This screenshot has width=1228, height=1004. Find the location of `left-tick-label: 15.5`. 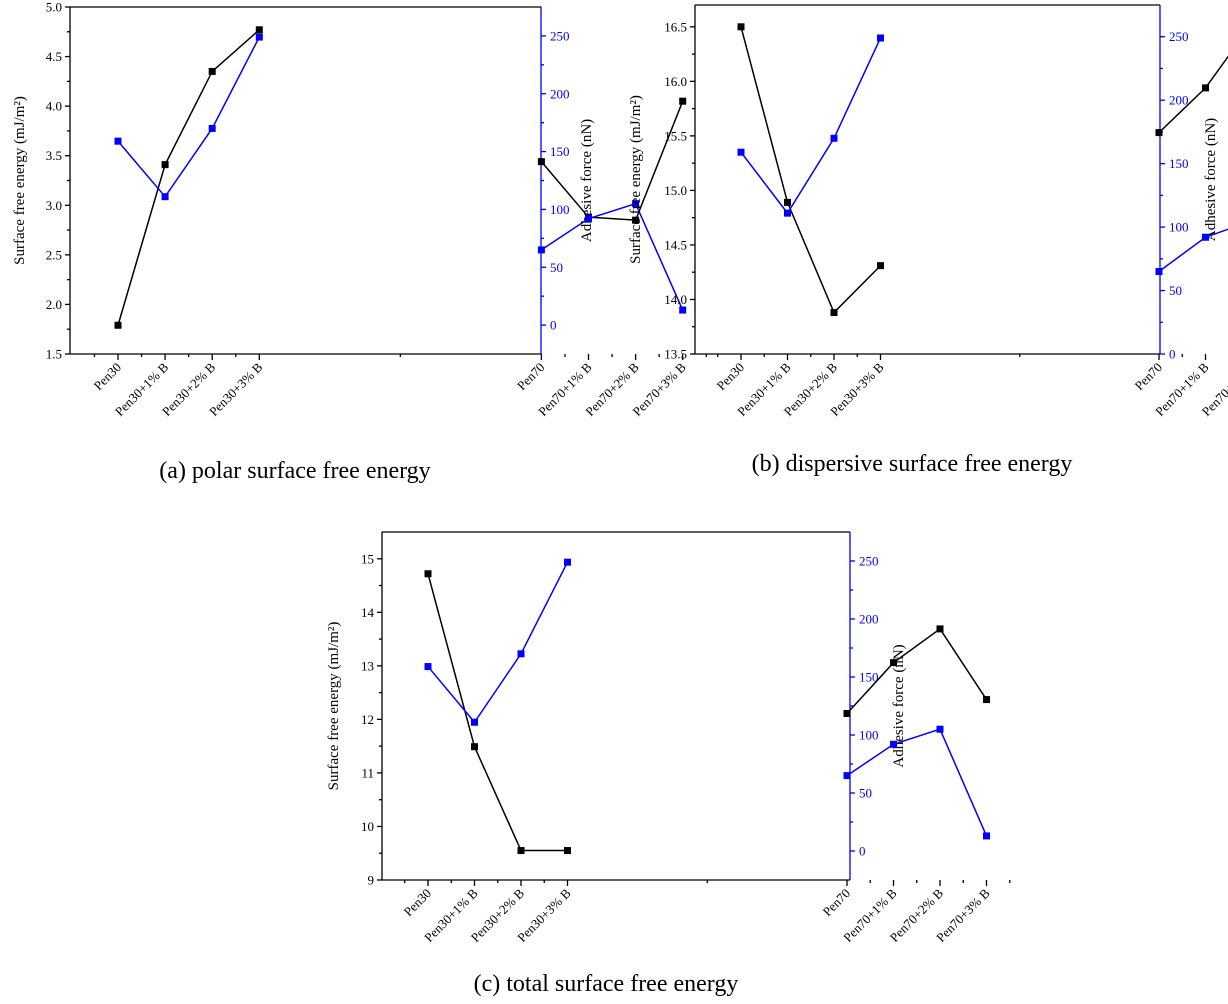

left-tick-label: 15.5 is located at coordinates (675, 135).